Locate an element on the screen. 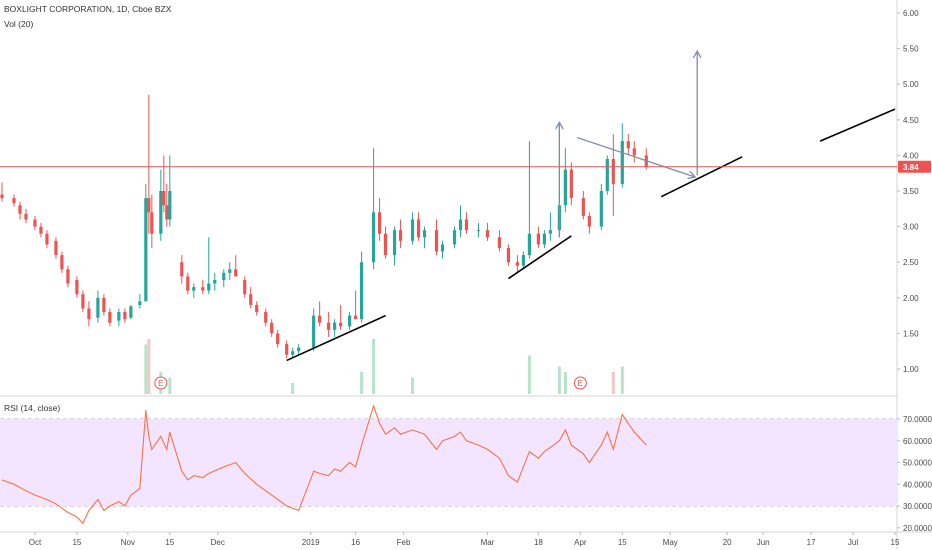 This screenshot has width=932, height=550. arrow-drawing is located at coordinates (635, 156).